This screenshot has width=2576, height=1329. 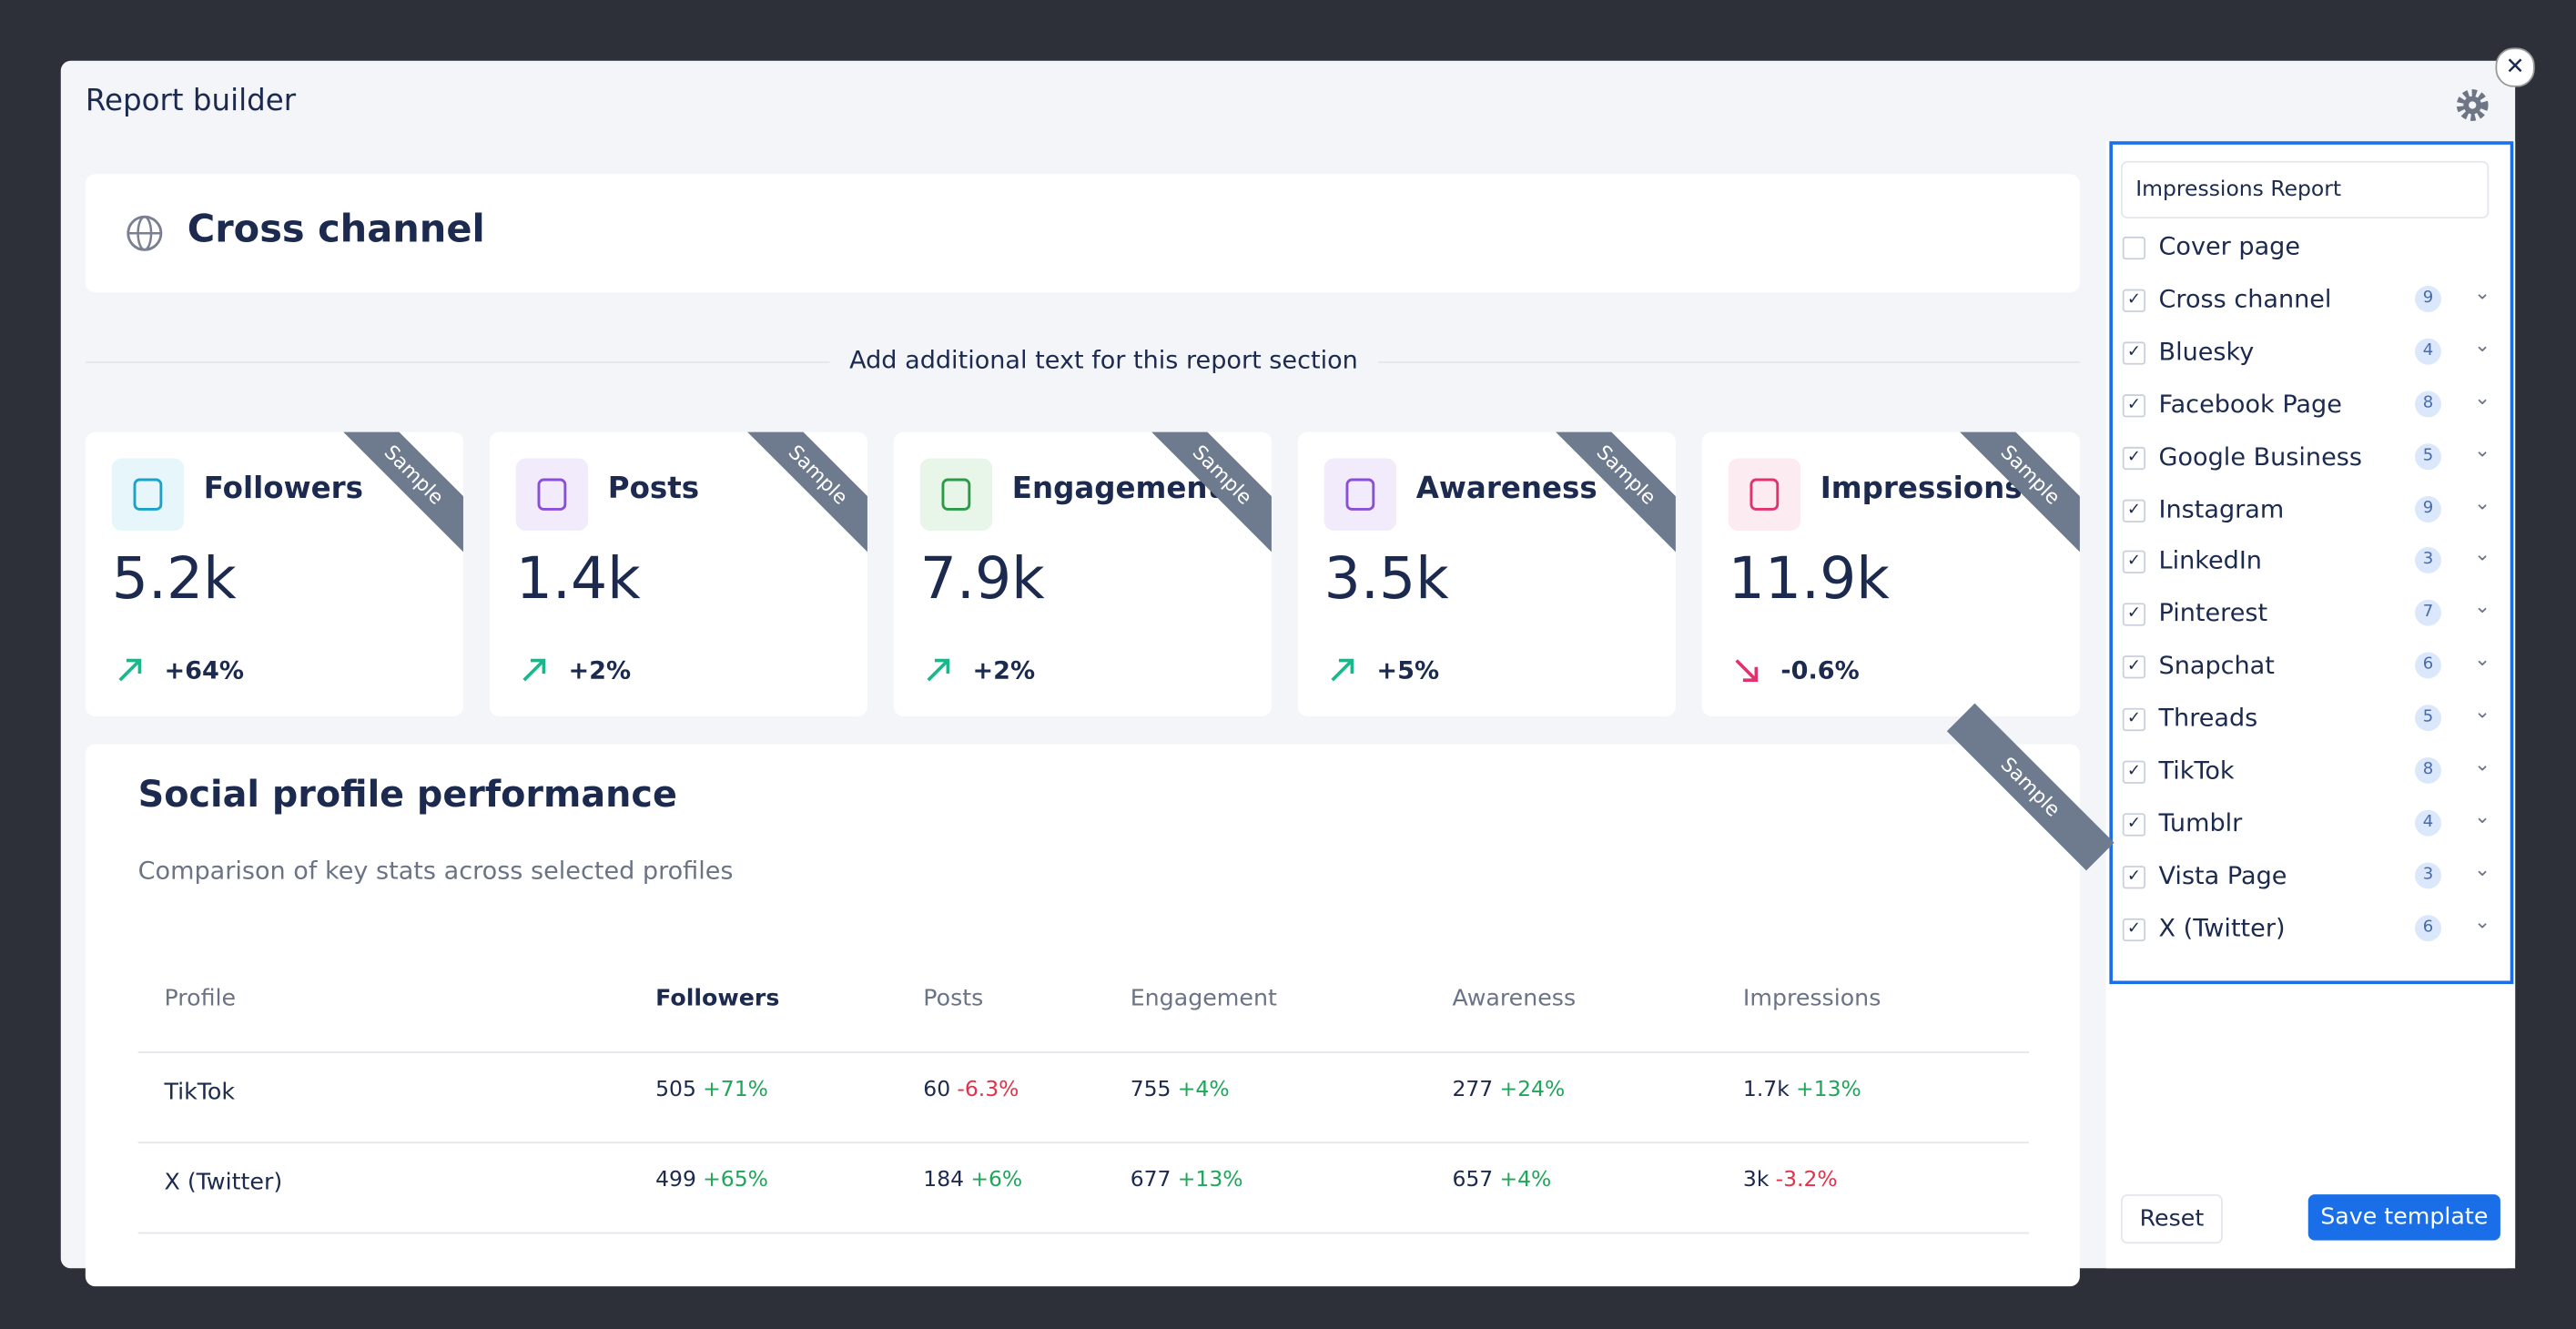 I want to click on save-template-button: Save template, so click(x=2403, y=1217).